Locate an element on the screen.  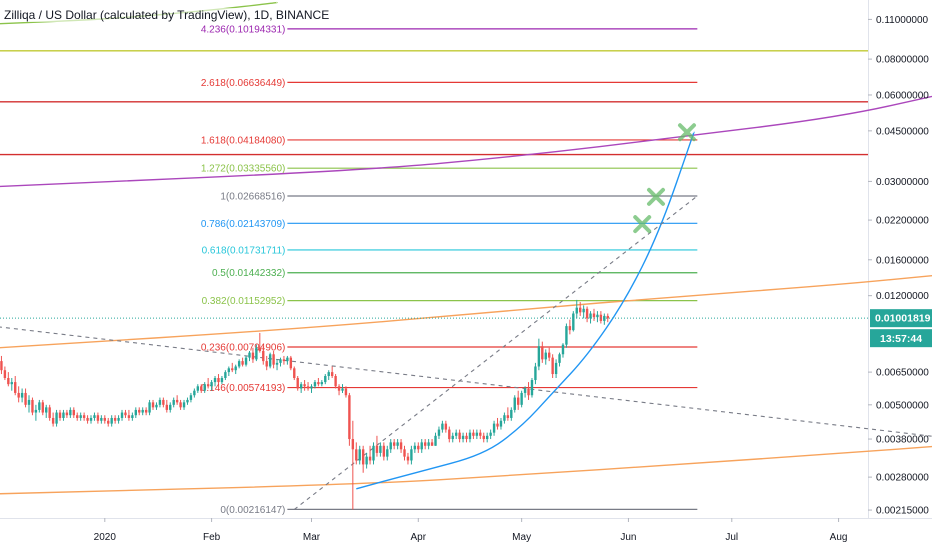
time-tick-label: 2020 is located at coordinates (105, 537).